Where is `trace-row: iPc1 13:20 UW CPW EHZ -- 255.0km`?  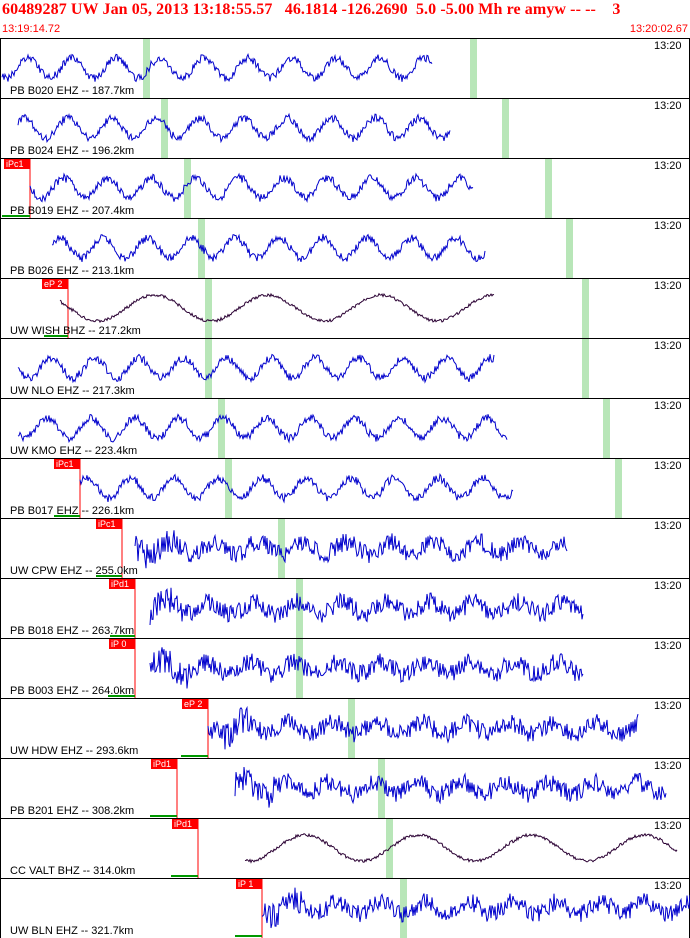
trace-row: iPc1 13:20 UW CPW EHZ -- 255.0km is located at coordinates (345, 548).